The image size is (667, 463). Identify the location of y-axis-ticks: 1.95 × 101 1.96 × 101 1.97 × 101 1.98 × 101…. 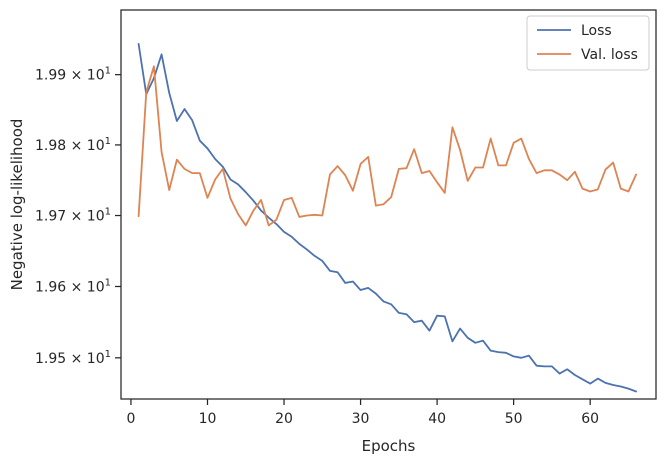
(78, 216).